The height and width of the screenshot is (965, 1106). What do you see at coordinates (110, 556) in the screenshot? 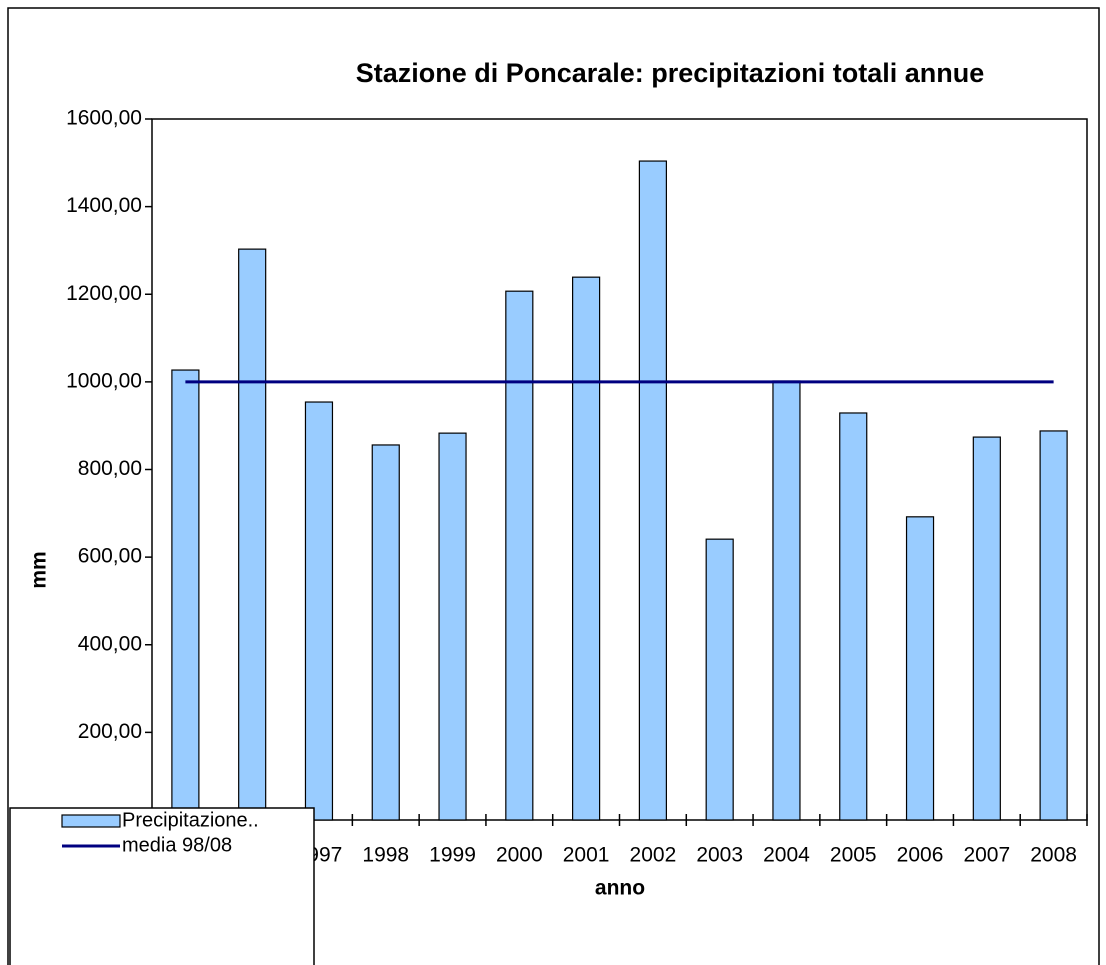
I see `y-tick-label: 600,00` at bounding box center [110, 556].